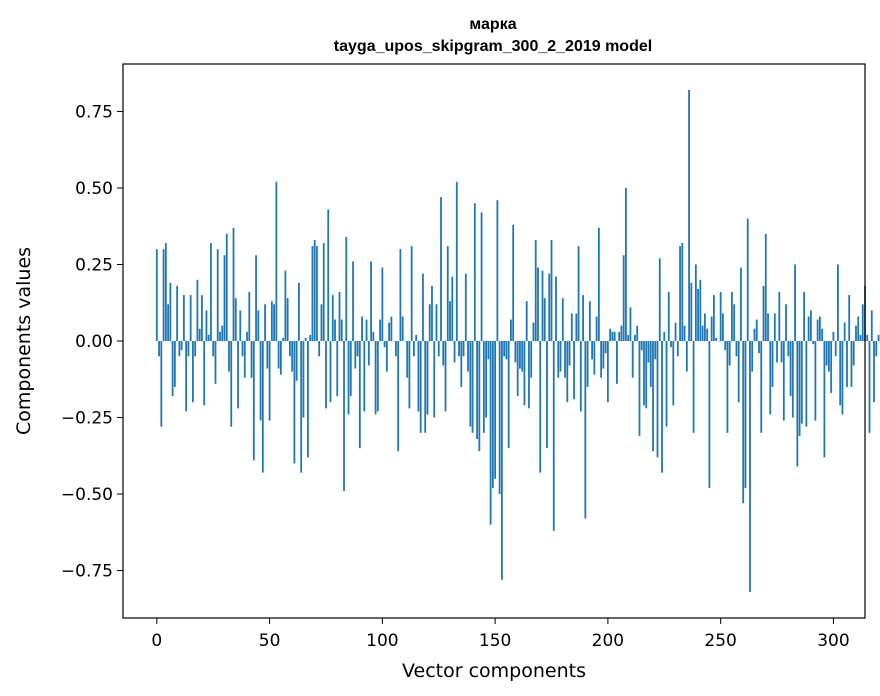  I want to click on x-tick-label: 0, so click(156, 641).